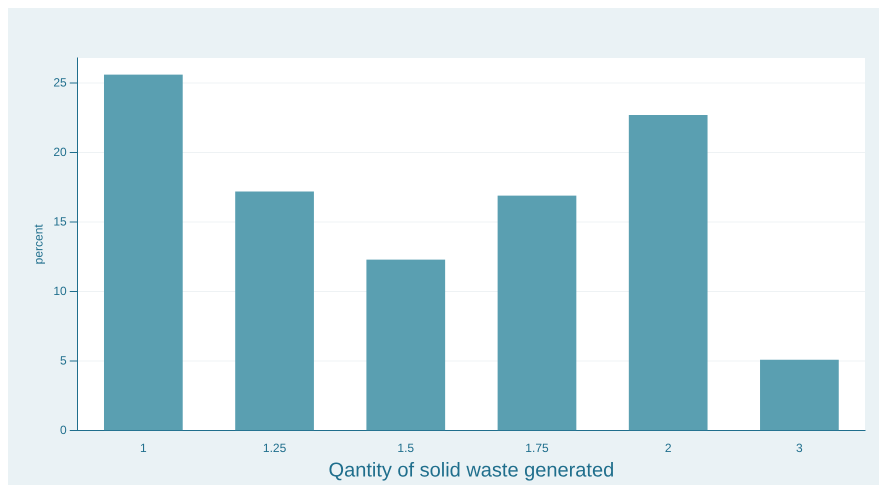 Image resolution: width=879 pixels, height=485 pixels. What do you see at coordinates (668, 448) in the screenshot?
I see `x-tick-label: 2` at bounding box center [668, 448].